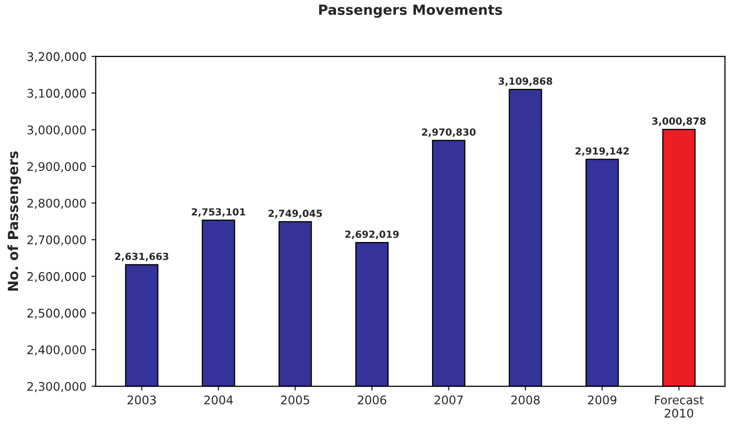  What do you see at coordinates (679, 121) in the screenshot?
I see `data-label: 3,000,878` at bounding box center [679, 121].